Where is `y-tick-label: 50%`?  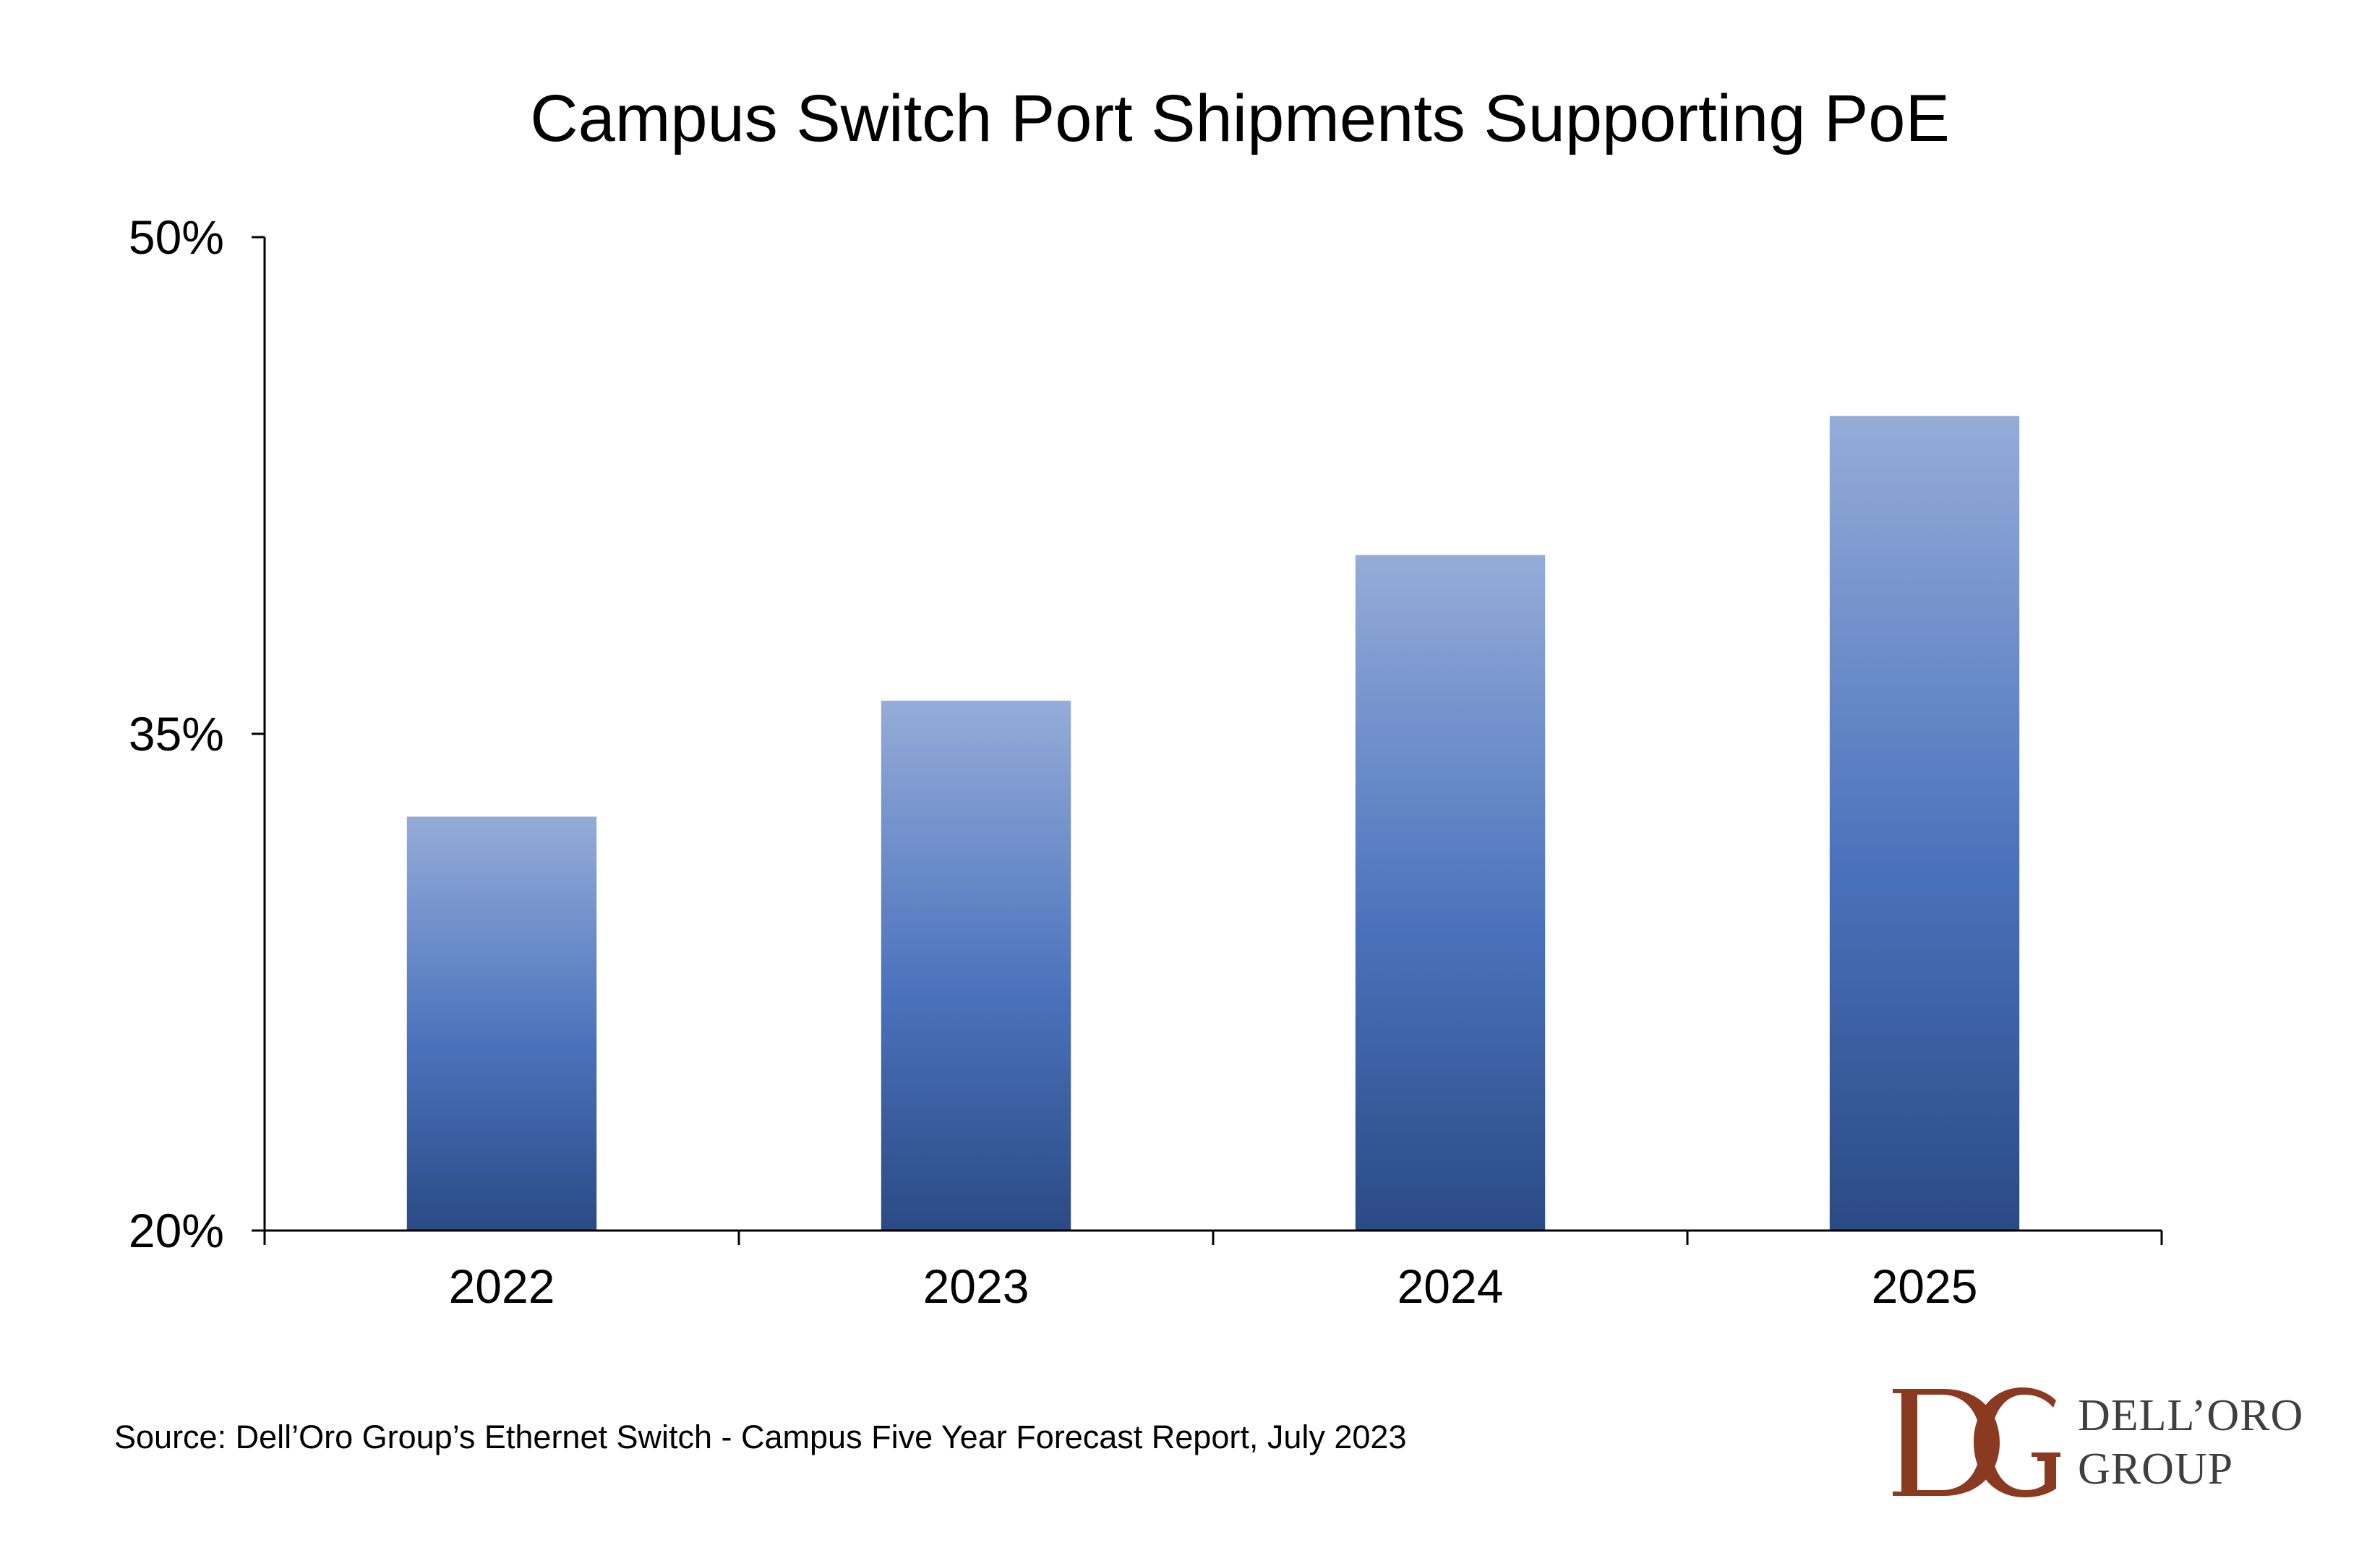
y-tick-label: 50% is located at coordinates (176, 237).